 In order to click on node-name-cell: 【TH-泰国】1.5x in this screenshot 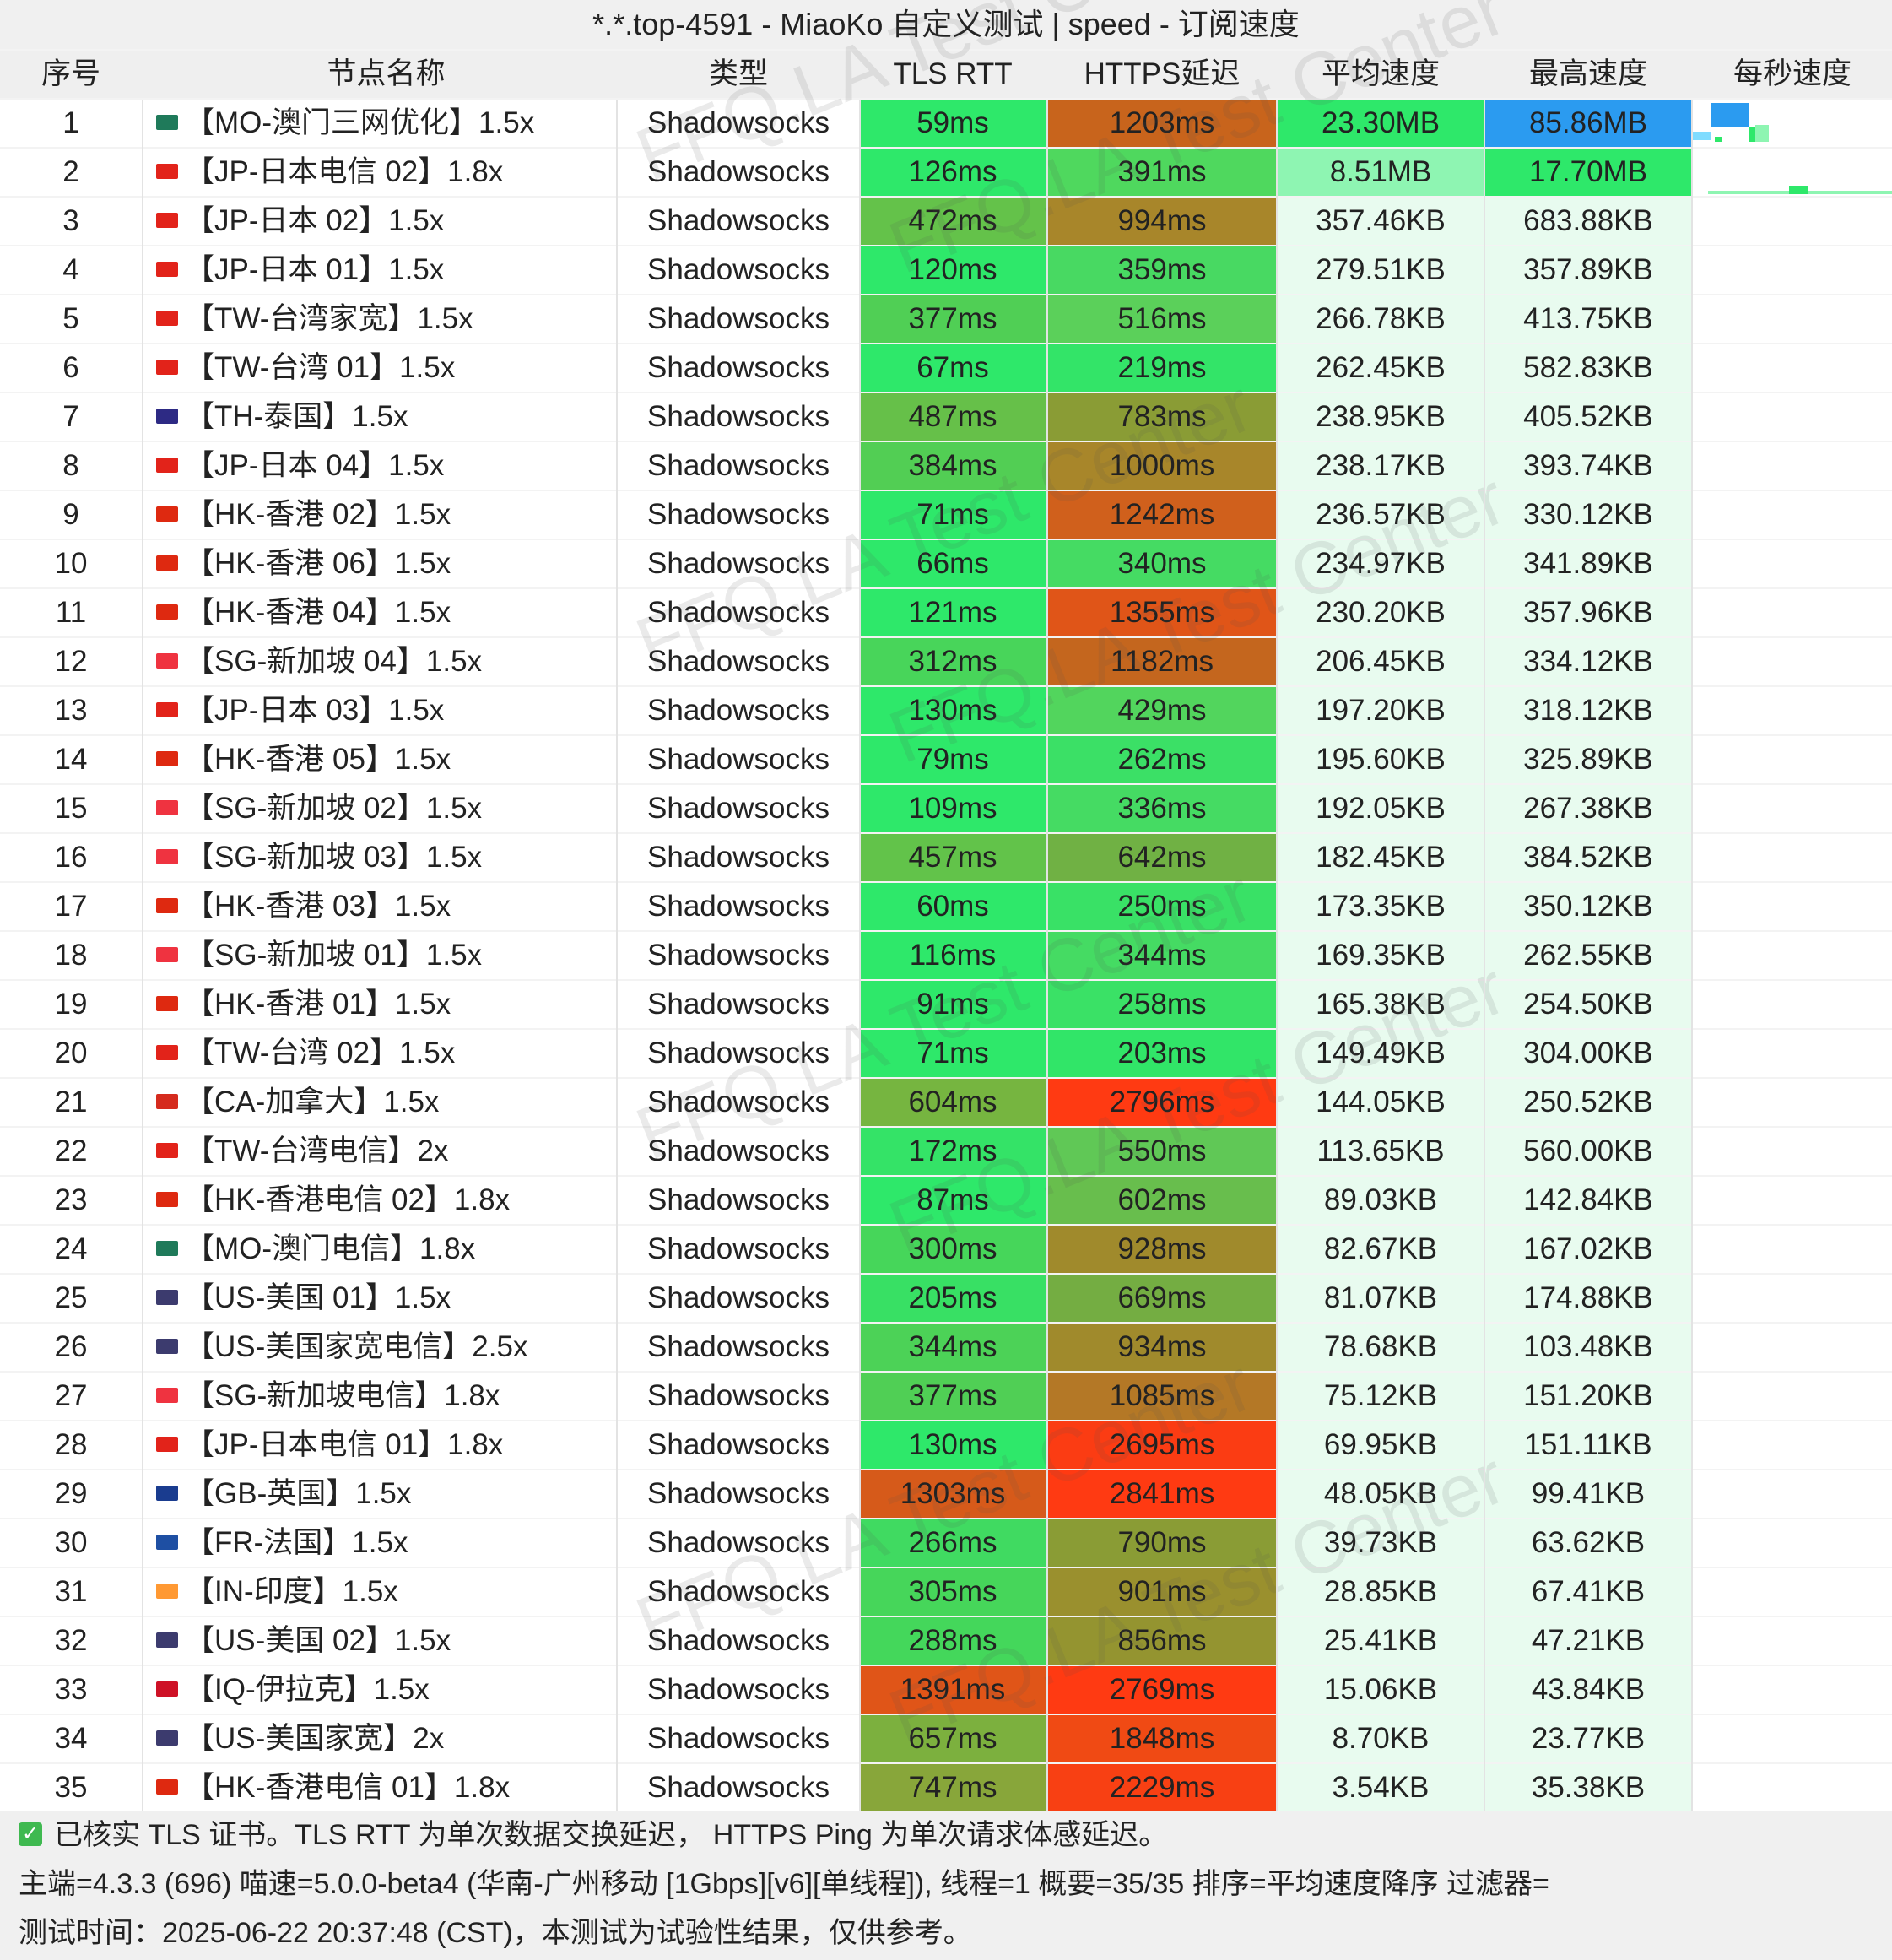, I will do `click(386, 417)`.